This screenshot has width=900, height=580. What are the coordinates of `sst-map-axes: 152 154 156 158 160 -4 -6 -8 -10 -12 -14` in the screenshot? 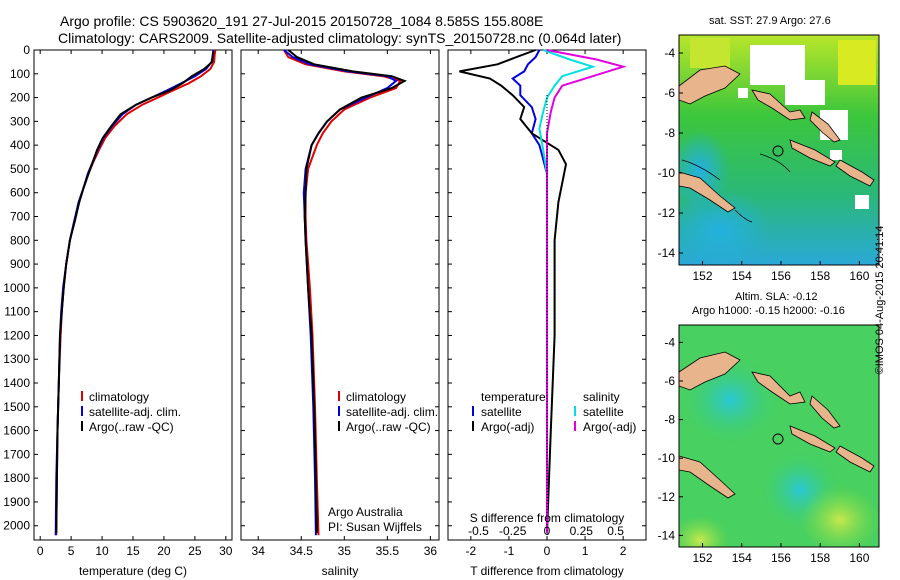 It's located at (764, 164).